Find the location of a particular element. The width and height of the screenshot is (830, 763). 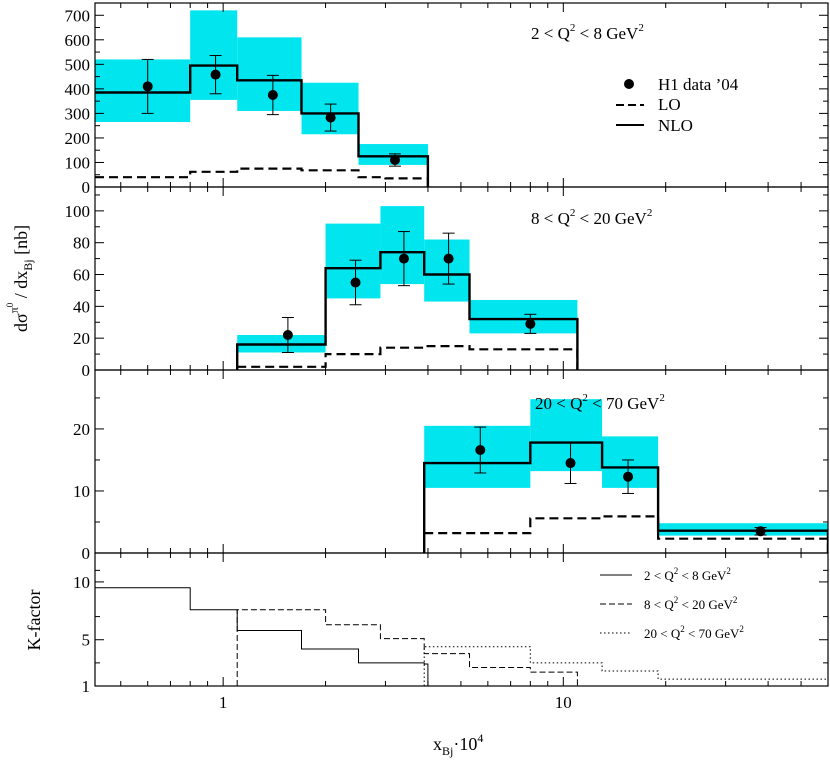

kfactor-series-dotted is located at coordinates (625, 666).